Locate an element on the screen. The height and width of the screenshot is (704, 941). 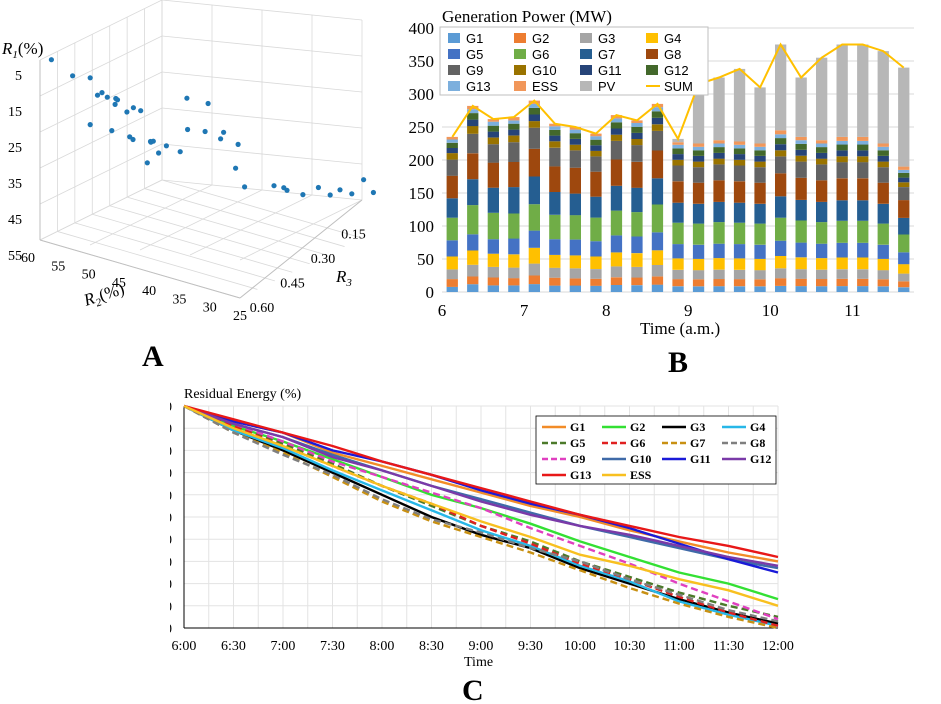
x-tick-label: 11:30 is located at coordinates (728, 646).